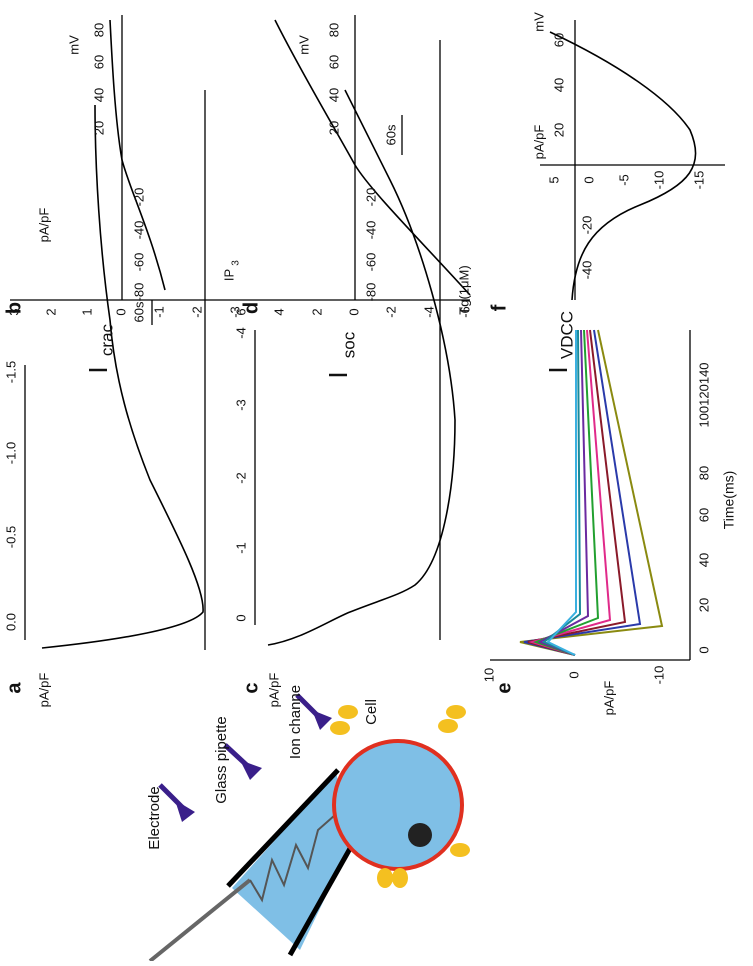  What do you see at coordinates (228, 275) in the screenshot?
I see `stimulus: IP` at bounding box center [228, 275].